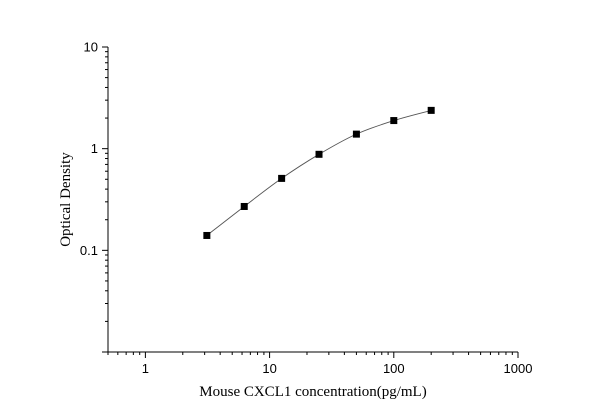  What do you see at coordinates (394, 368) in the screenshot?
I see `x-tick-label: 100` at bounding box center [394, 368].